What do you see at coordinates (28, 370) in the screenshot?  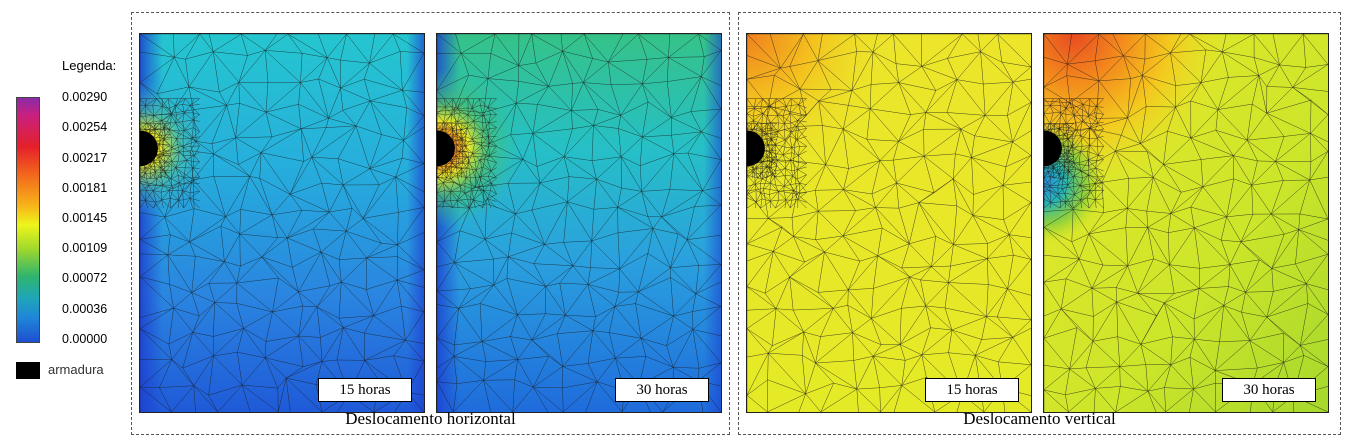 I see `armadura-swatch` at bounding box center [28, 370].